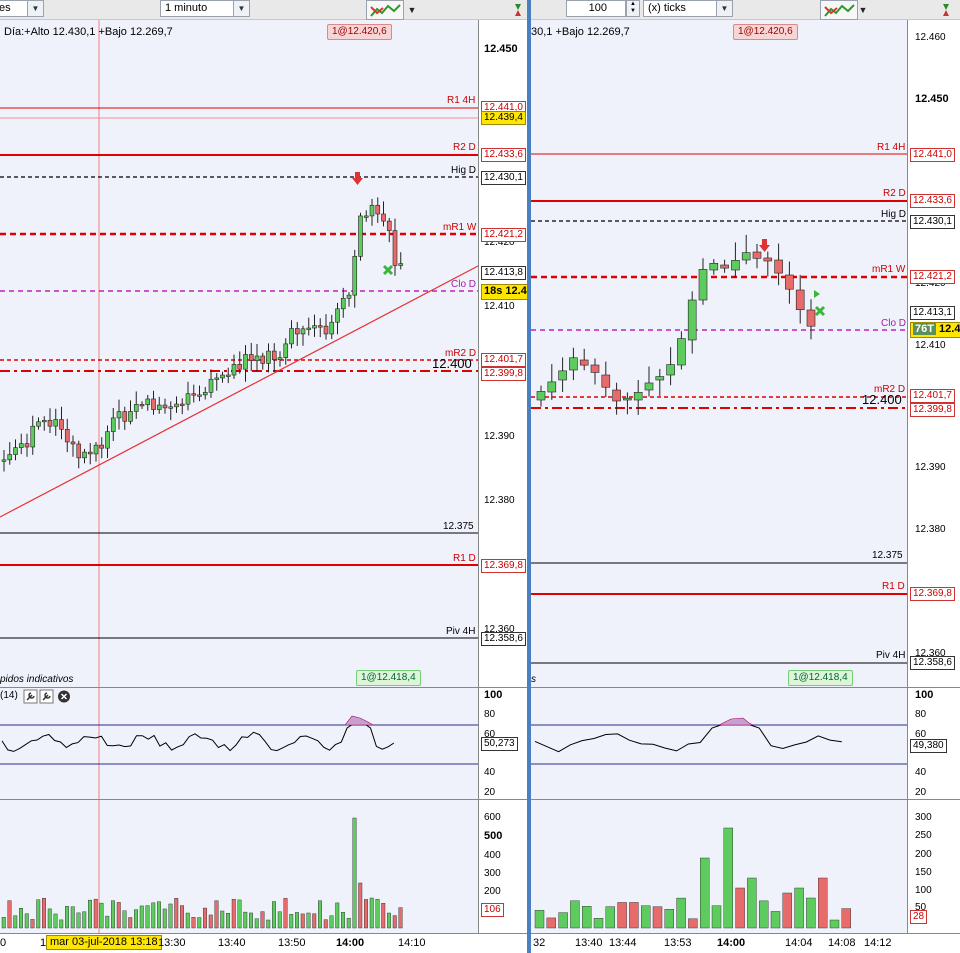 This screenshot has width=960, height=953. Describe the element at coordinates (492, 910) in the screenshot. I see `vol-value: 106` at that location.